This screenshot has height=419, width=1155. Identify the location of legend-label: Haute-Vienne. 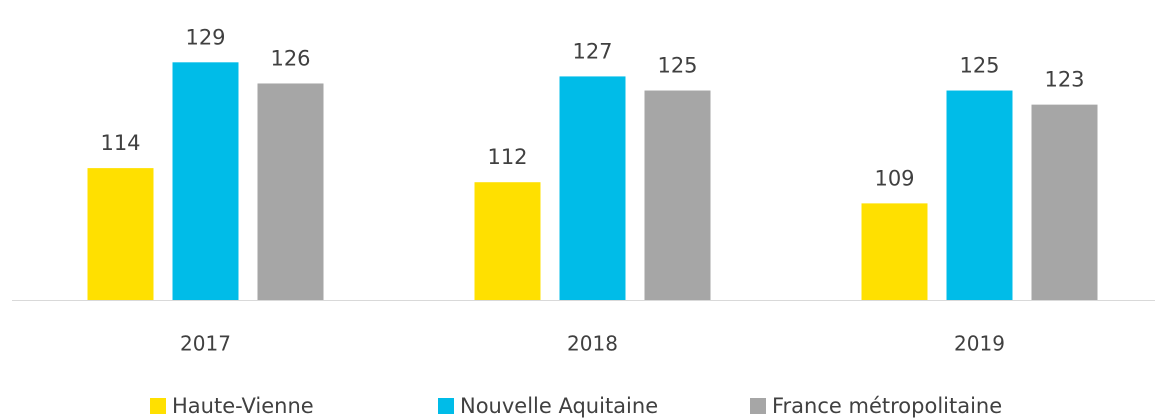
(243, 406).